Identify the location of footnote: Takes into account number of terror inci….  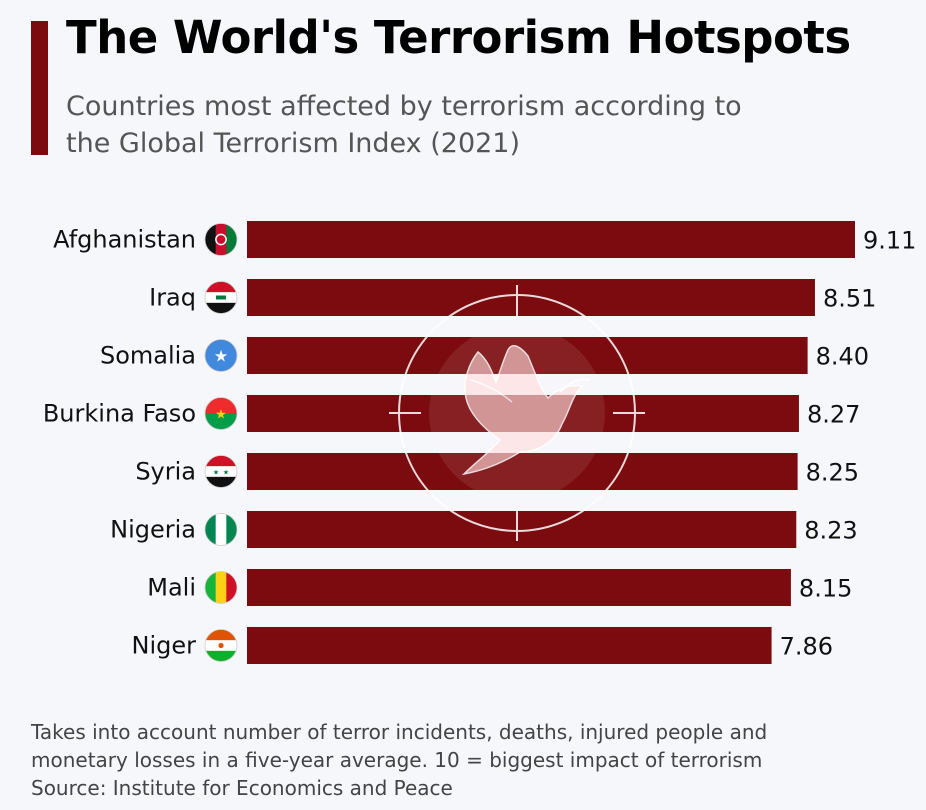
(461, 760).